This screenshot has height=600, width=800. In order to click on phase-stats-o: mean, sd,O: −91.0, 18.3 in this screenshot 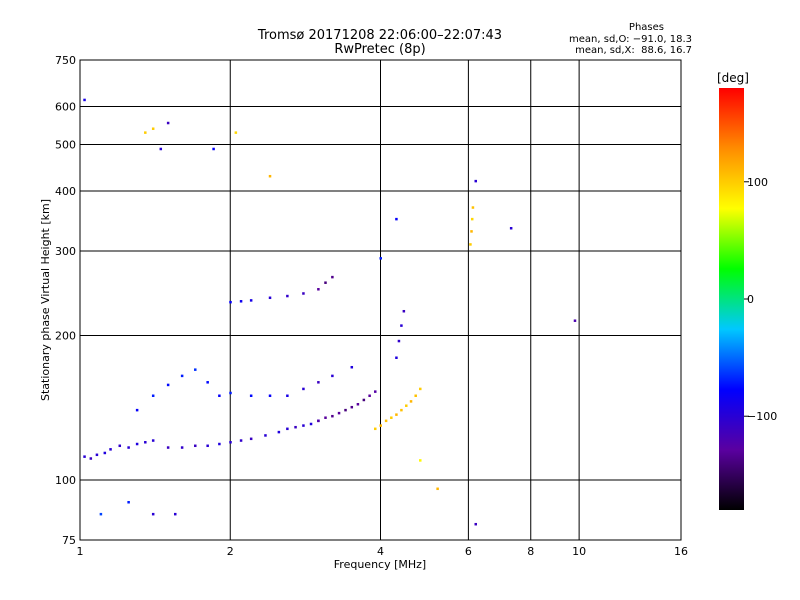, I will do `click(630, 39)`.